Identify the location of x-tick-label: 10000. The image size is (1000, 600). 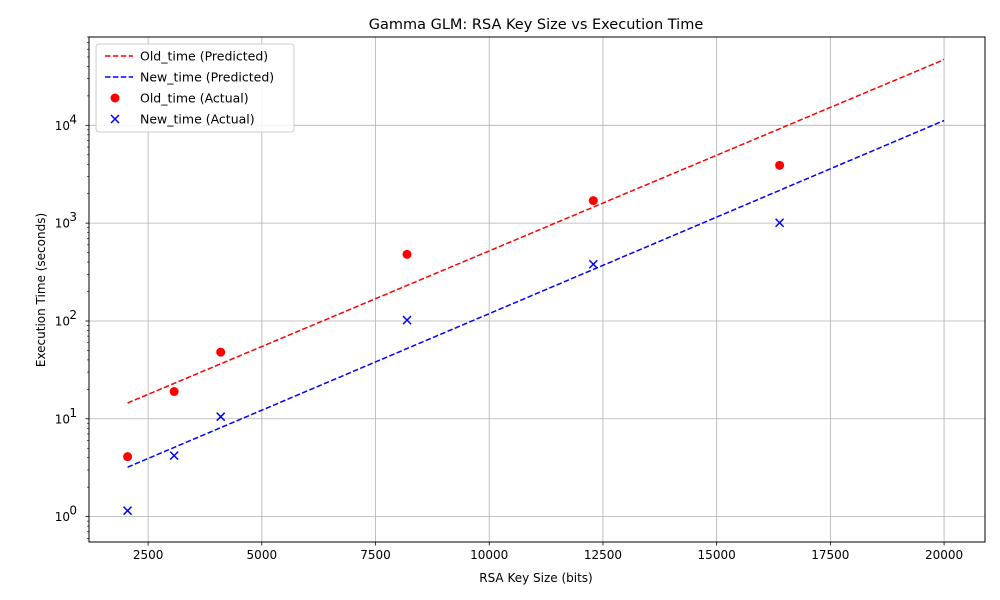
(489, 555).